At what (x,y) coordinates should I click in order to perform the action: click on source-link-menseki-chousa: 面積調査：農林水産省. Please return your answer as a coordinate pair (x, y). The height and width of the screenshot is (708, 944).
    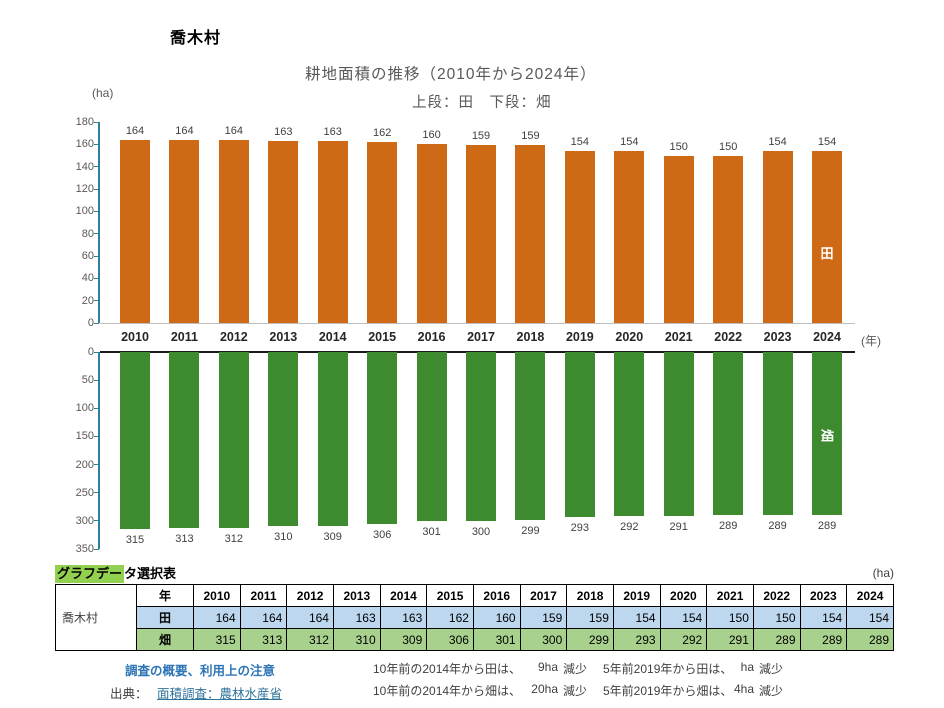
    Looking at the image, I should click on (220, 694).